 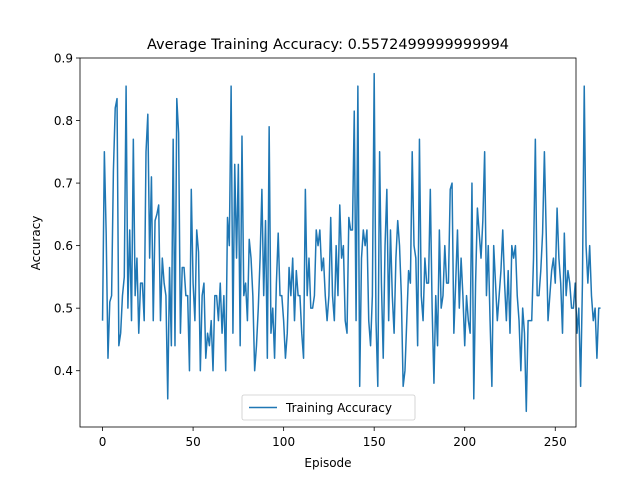 What do you see at coordinates (36, 243) in the screenshot?
I see `y-axis-label: Accuracy` at bounding box center [36, 243].